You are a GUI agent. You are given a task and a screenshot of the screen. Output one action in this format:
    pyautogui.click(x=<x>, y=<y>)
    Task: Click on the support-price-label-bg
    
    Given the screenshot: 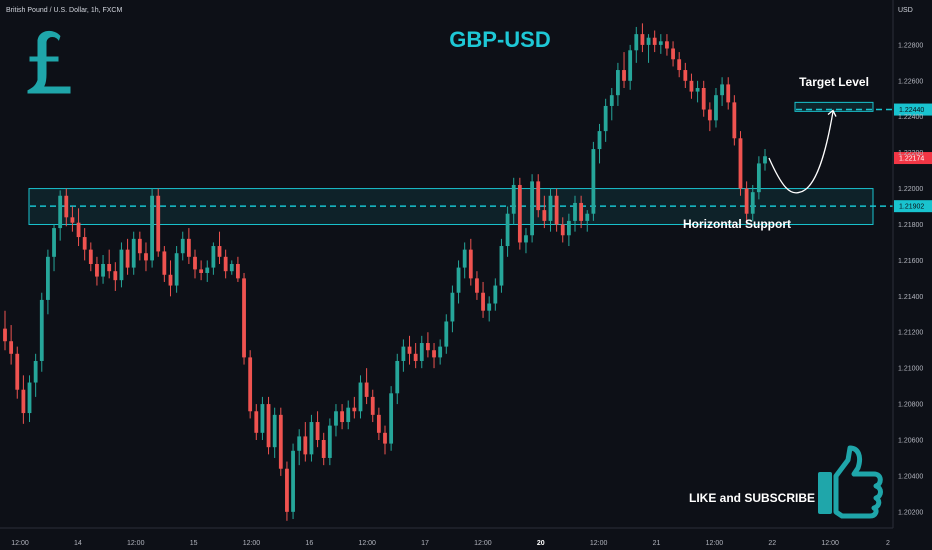 What is the action you would take?
    pyautogui.click(x=913, y=206)
    